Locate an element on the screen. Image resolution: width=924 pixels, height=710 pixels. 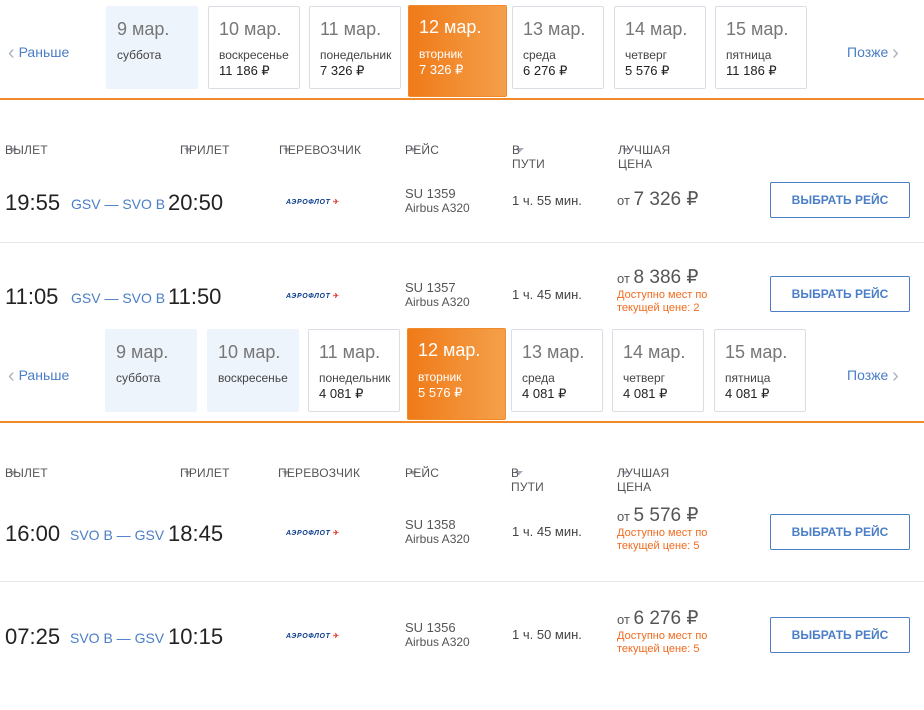
seats-available-note: Доступно мест по текущей цене: 2 is located at coordinates (662, 301).